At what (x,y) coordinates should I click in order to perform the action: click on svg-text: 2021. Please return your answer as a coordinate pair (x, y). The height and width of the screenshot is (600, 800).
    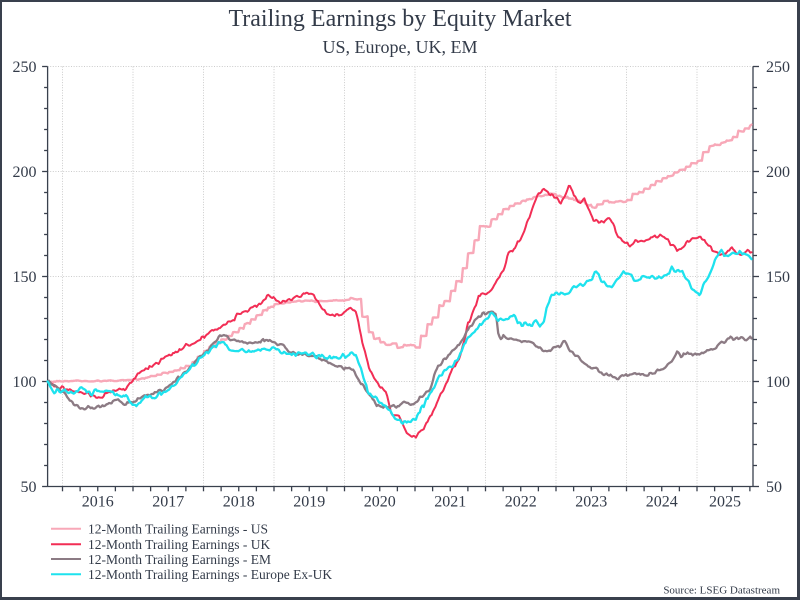
    Looking at the image, I should click on (450, 501).